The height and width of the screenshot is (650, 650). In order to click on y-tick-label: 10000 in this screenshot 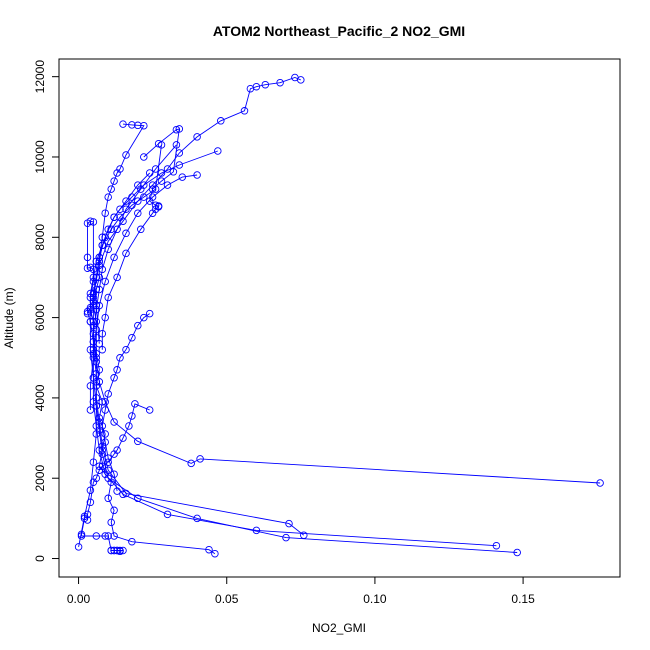, I will do `click(40, 157)`.